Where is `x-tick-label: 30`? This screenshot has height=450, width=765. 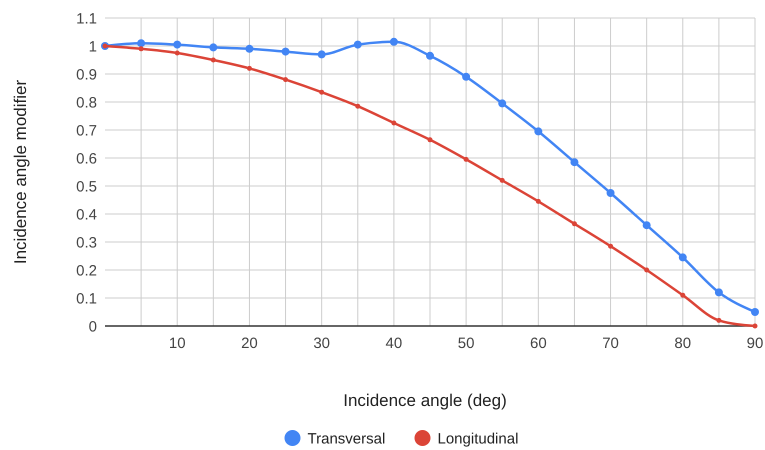
x-tick-label: 30 is located at coordinates (321, 343).